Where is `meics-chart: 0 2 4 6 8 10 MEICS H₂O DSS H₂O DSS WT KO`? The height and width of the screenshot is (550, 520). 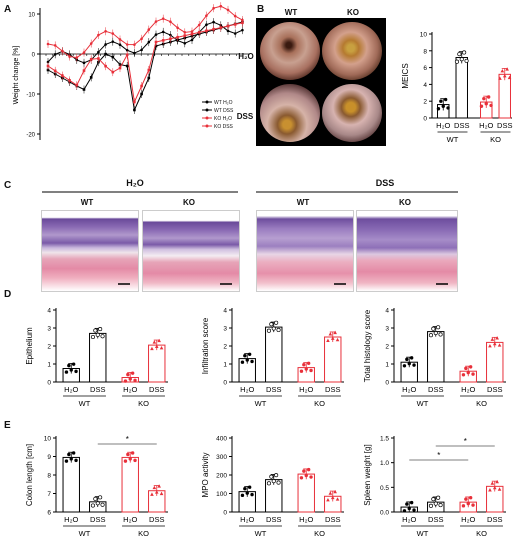
meics-chart: 0 2 4 6 8 10 MEICS H₂O DSS H₂O DSS WT KO is located at coordinates (456, 88).